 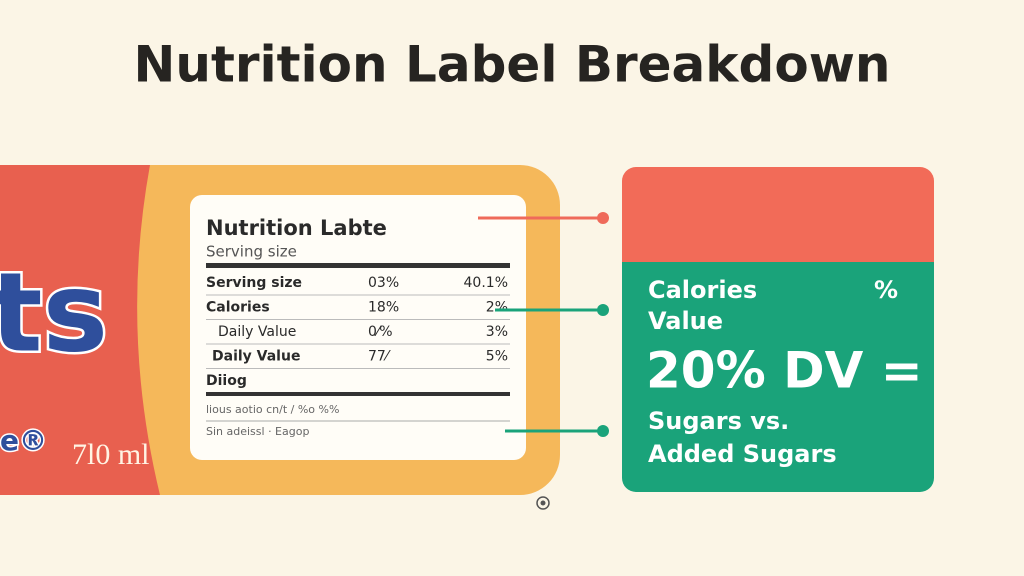 I want to click on title: Nutrition Label Breakdown, so click(x=512, y=65).